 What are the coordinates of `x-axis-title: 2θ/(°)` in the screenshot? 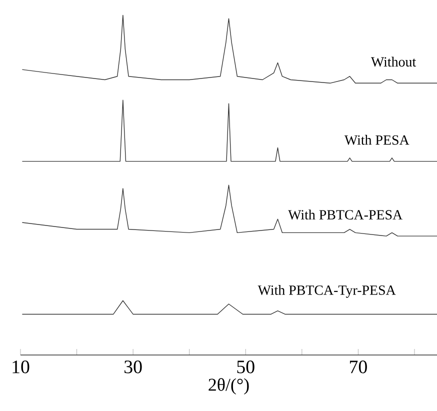 It's located at (228, 386).